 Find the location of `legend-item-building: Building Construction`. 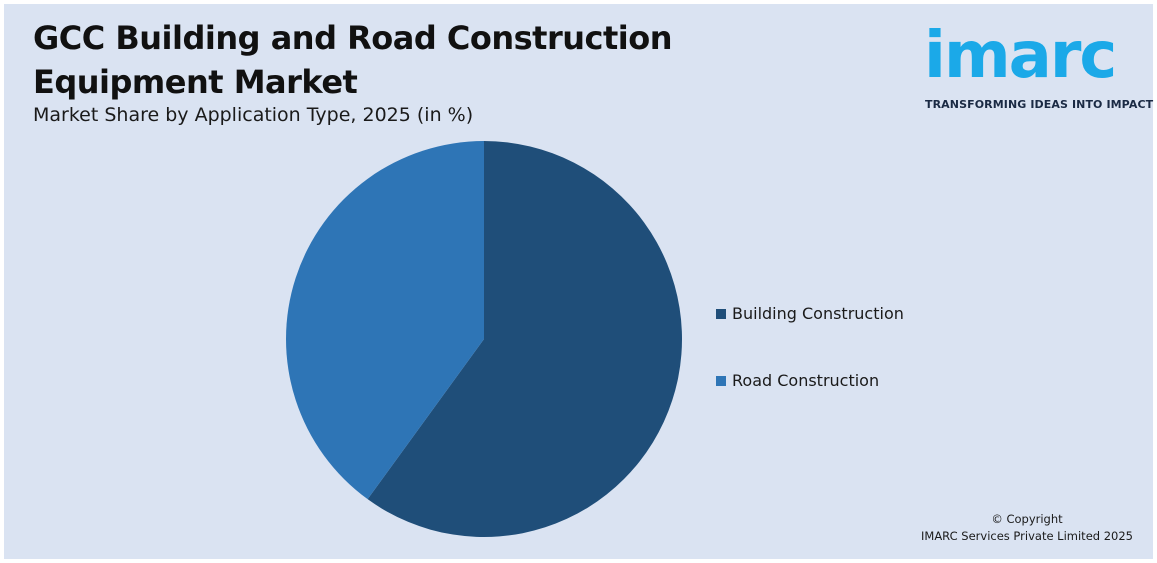

legend-item-building: Building Construction is located at coordinates (810, 313).